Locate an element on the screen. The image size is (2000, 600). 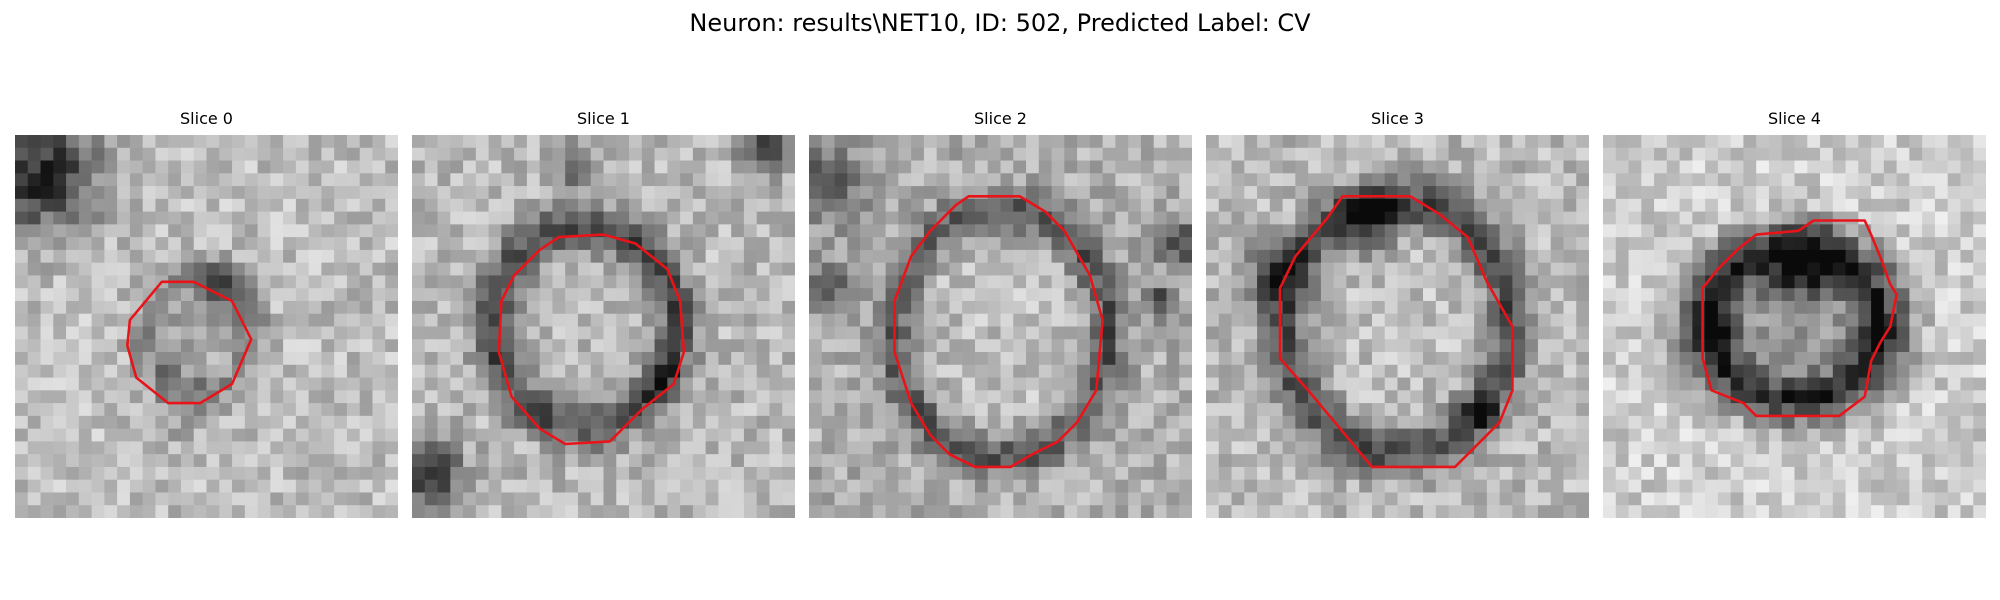
slice-title-2: Slice 2 is located at coordinates (1000, 118).